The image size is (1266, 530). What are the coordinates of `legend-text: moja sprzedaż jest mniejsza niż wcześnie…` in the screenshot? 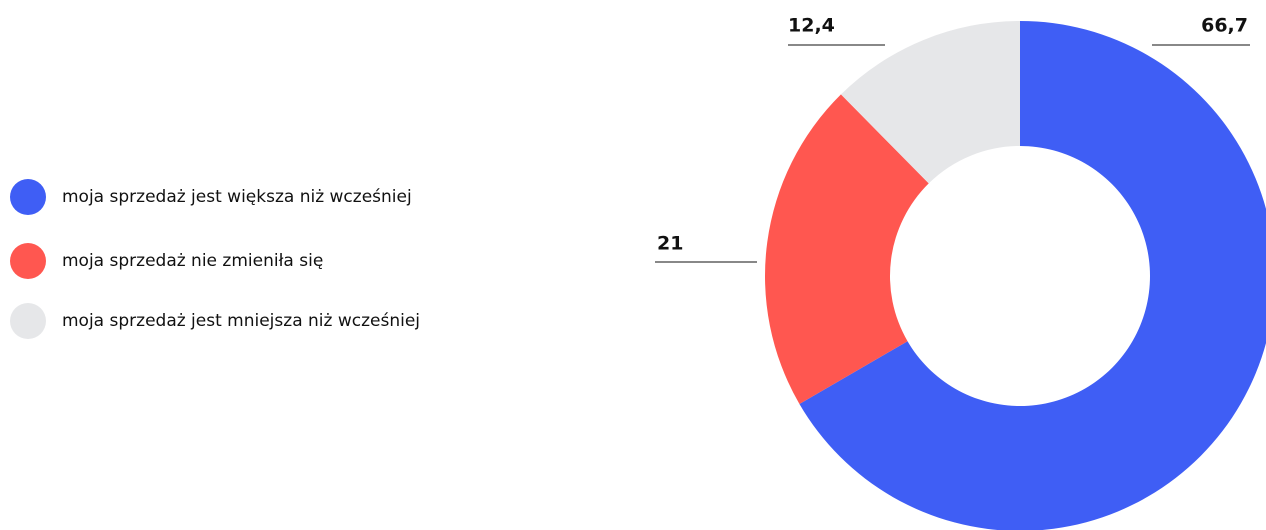 It's located at (241, 321).